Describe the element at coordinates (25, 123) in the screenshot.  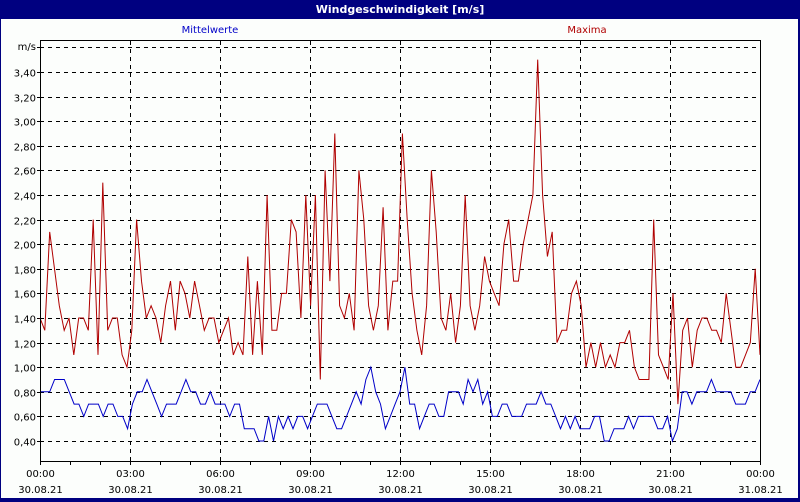
I see `y-tick-label: 3,00` at that location.